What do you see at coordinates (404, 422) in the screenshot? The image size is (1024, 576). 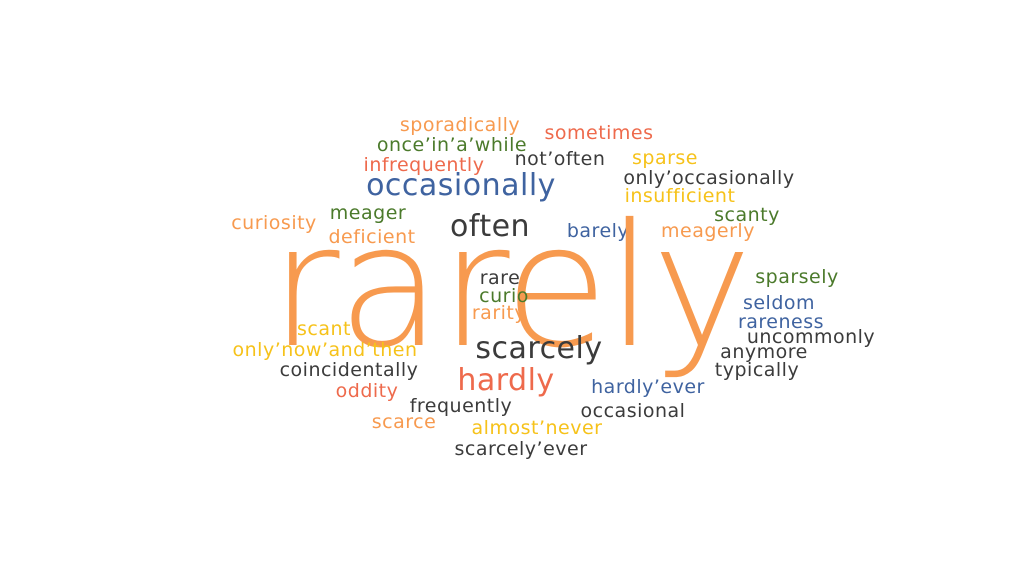 I see `word-scarce: scarce` at bounding box center [404, 422].